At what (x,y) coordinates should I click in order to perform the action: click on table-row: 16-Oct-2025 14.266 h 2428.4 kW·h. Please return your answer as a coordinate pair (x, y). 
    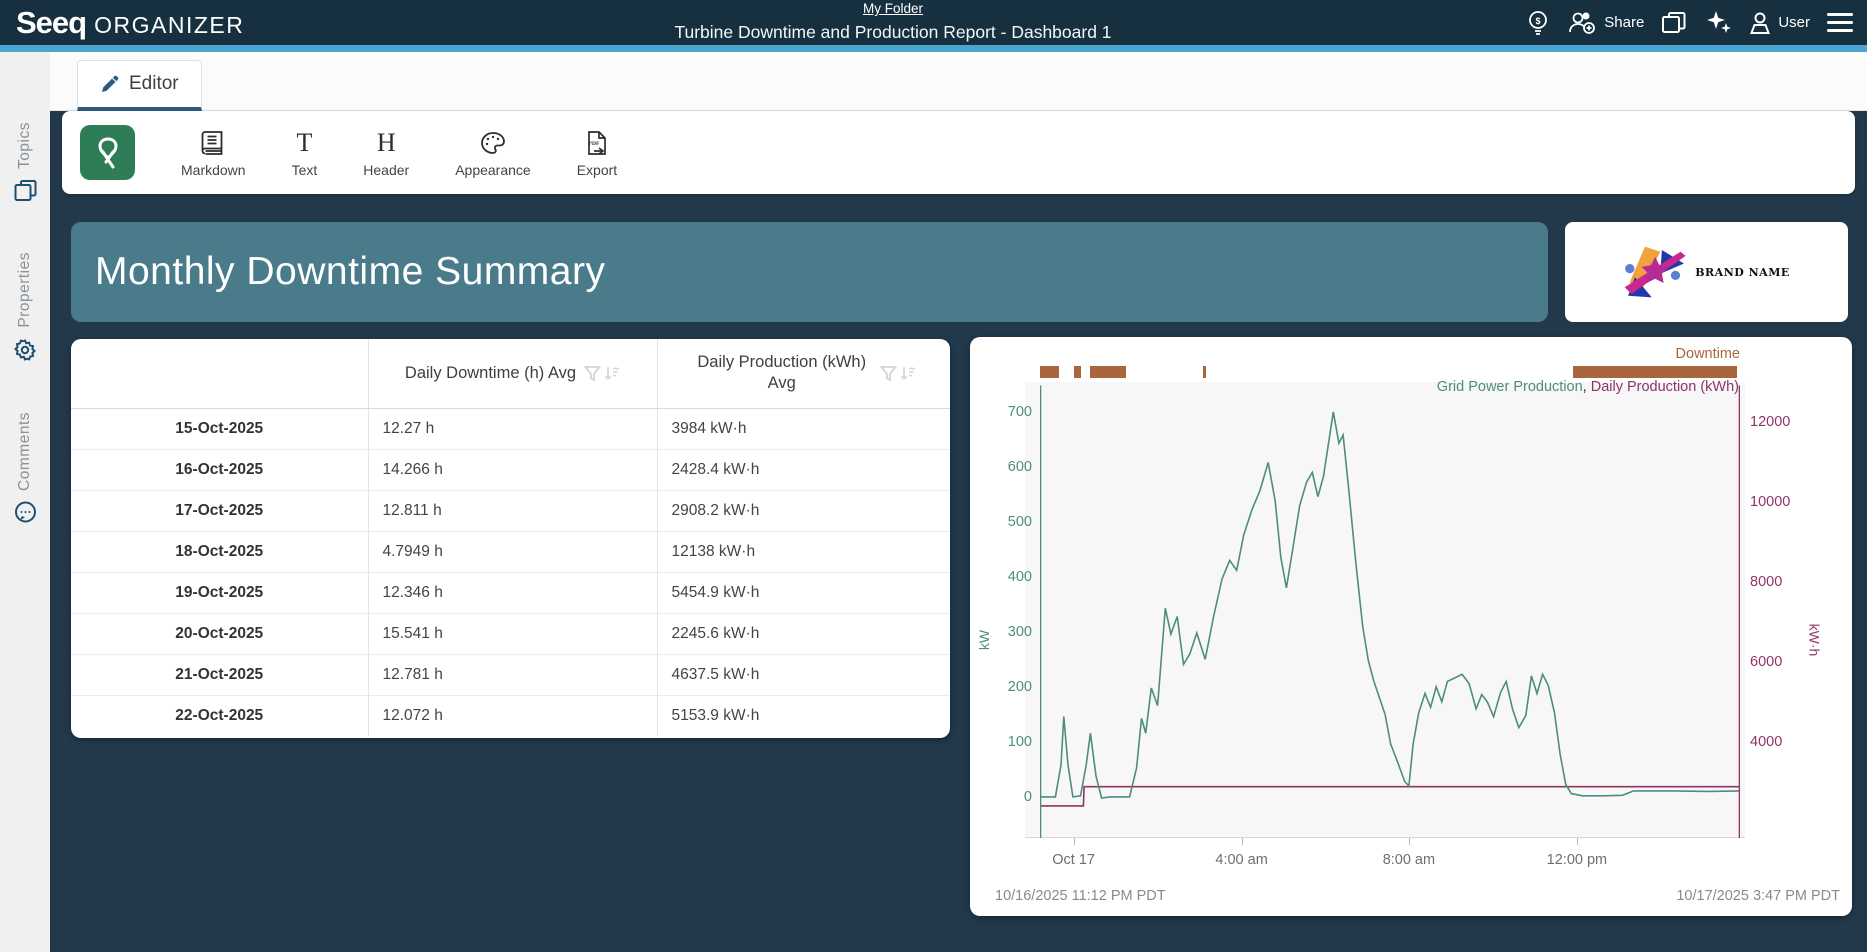
    Looking at the image, I should click on (510, 469).